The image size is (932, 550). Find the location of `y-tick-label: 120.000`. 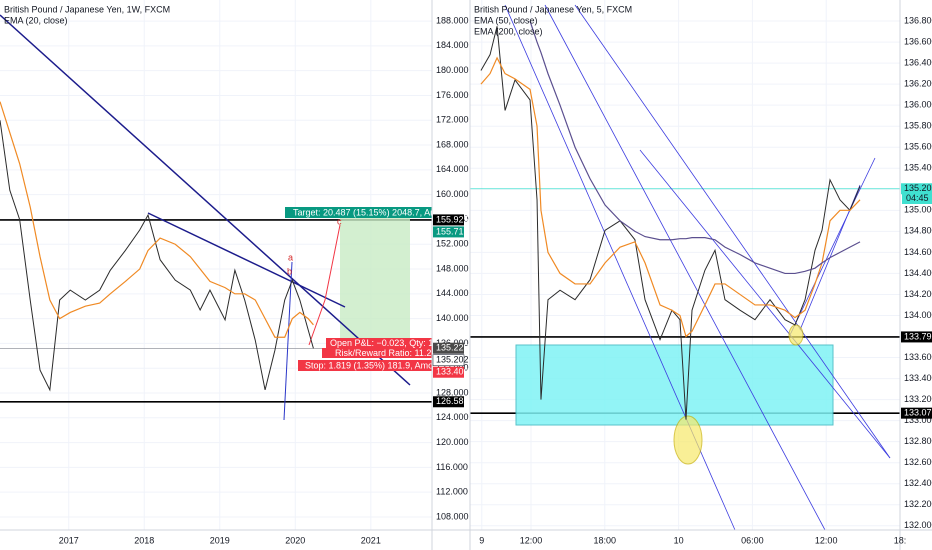

y-tick-label: 120.000 is located at coordinates (452, 442).